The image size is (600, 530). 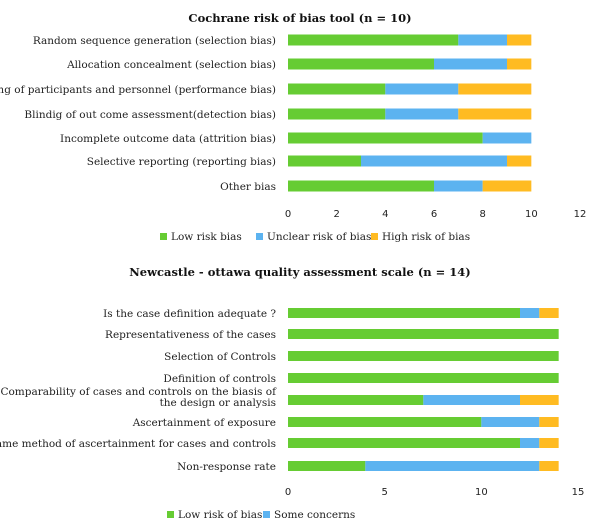 I want to click on category-label: Ascertainment of exposure, so click(x=204, y=423).